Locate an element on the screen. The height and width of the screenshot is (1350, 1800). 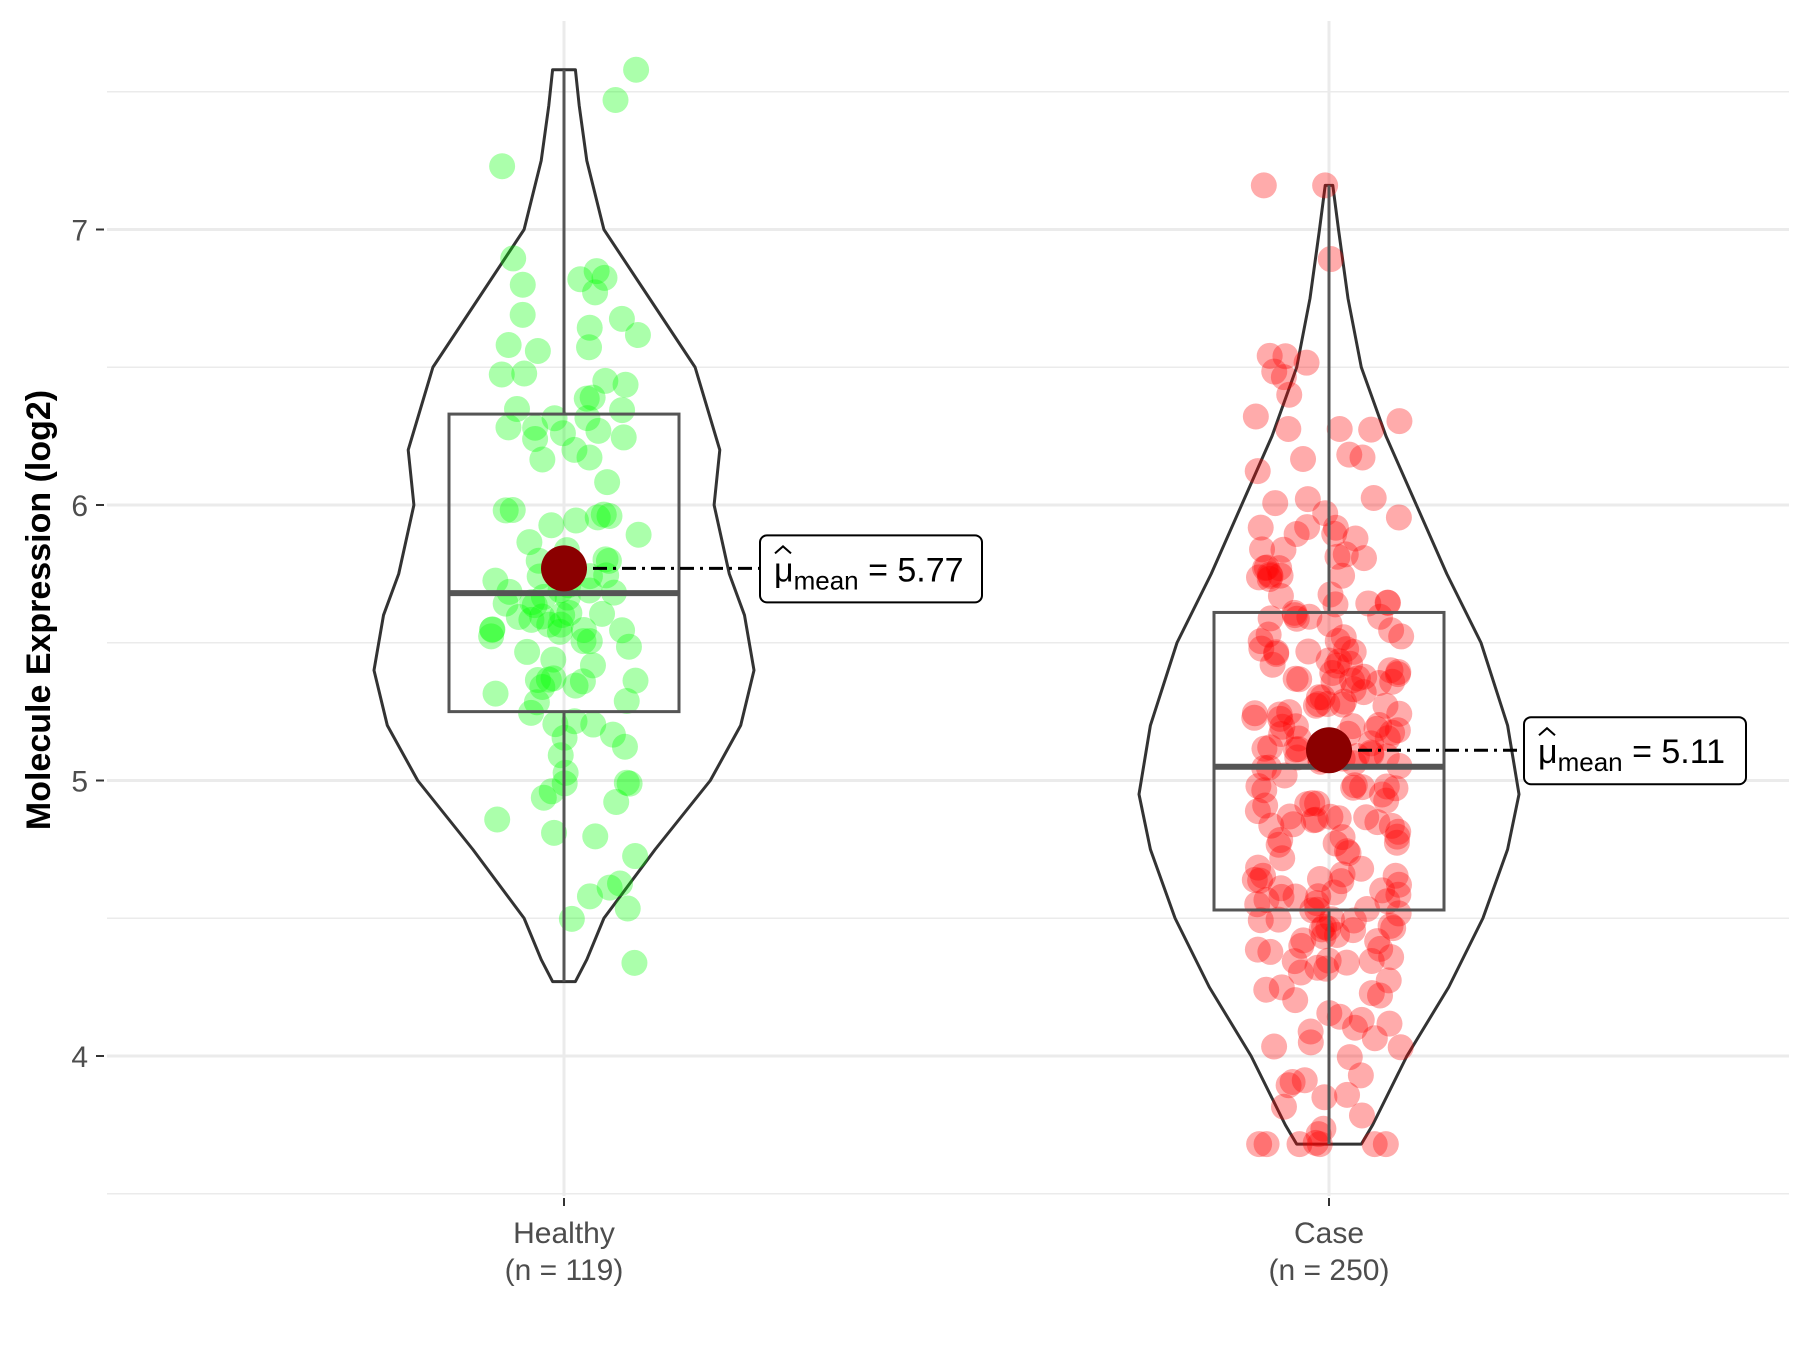
y-tick-label: 5 is located at coordinates (79, 782).